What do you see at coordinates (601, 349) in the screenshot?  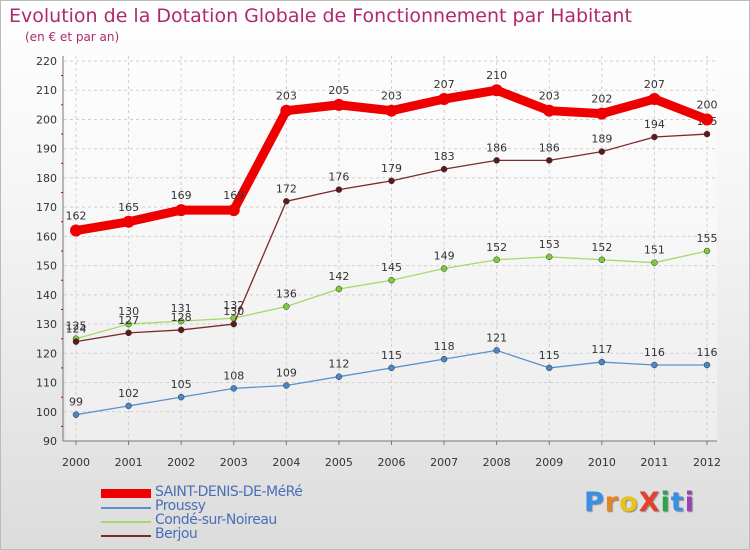 I see `data-label: 117` at bounding box center [601, 349].